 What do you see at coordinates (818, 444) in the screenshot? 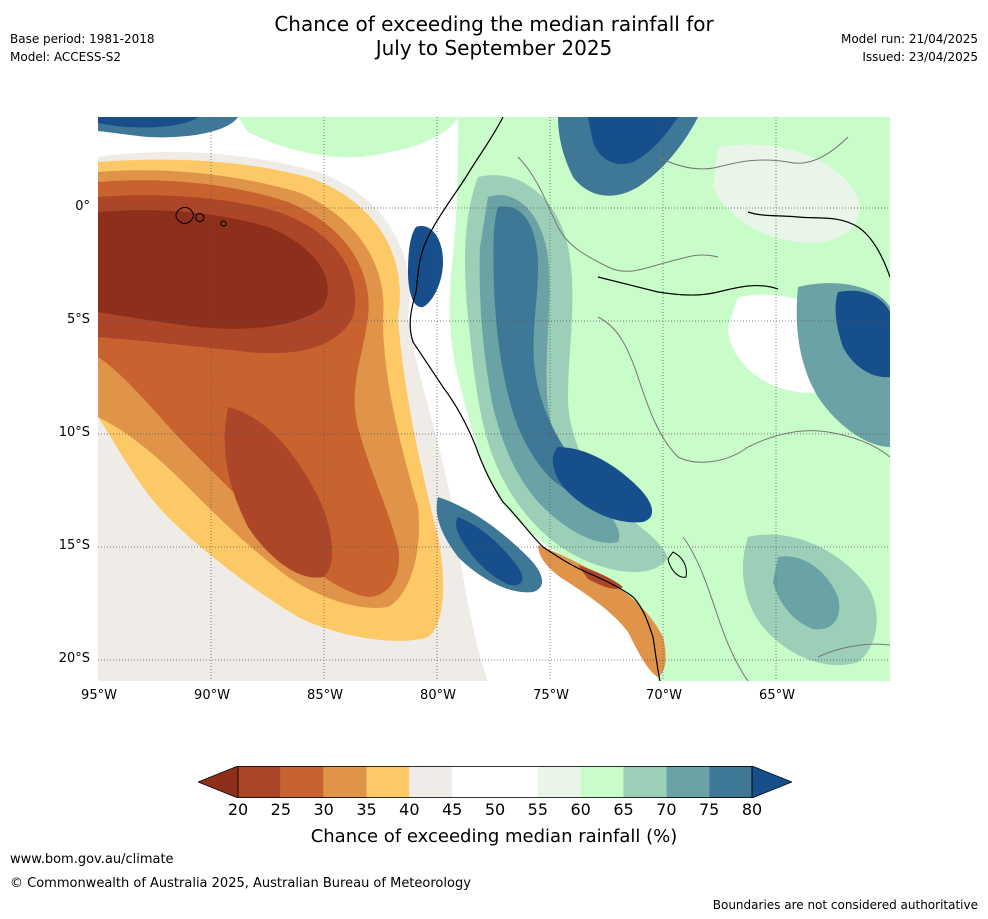
I see `border-brazil-bolivia` at bounding box center [818, 444].